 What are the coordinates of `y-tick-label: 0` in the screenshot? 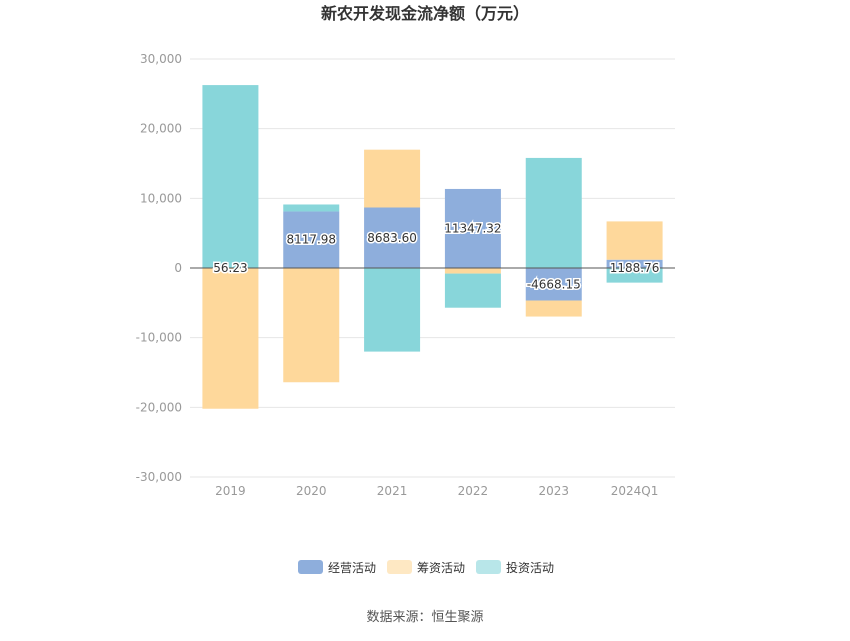 It's located at (178, 268).